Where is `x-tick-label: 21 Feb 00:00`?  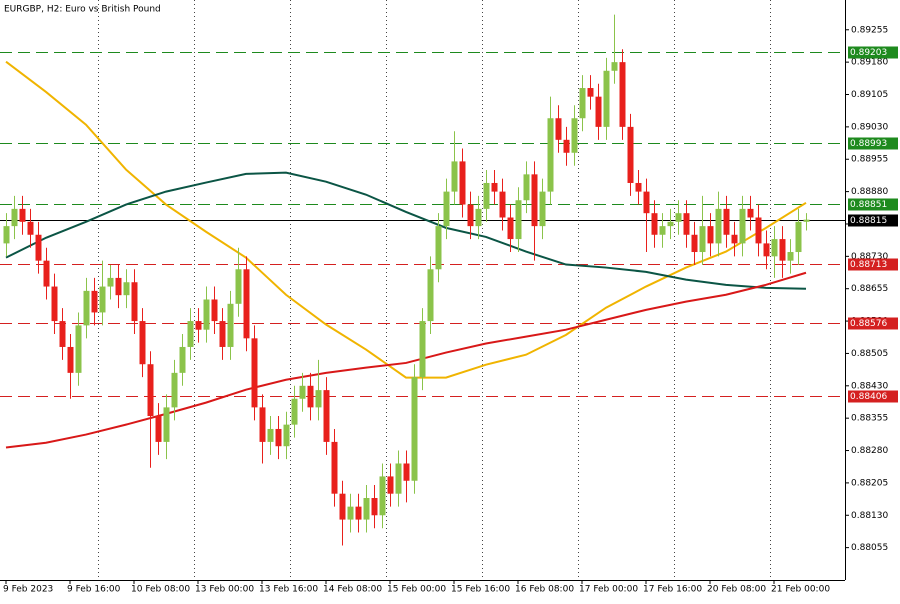
x-tick-label: 21 Feb 00:00 is located at coordinates (800, 590).